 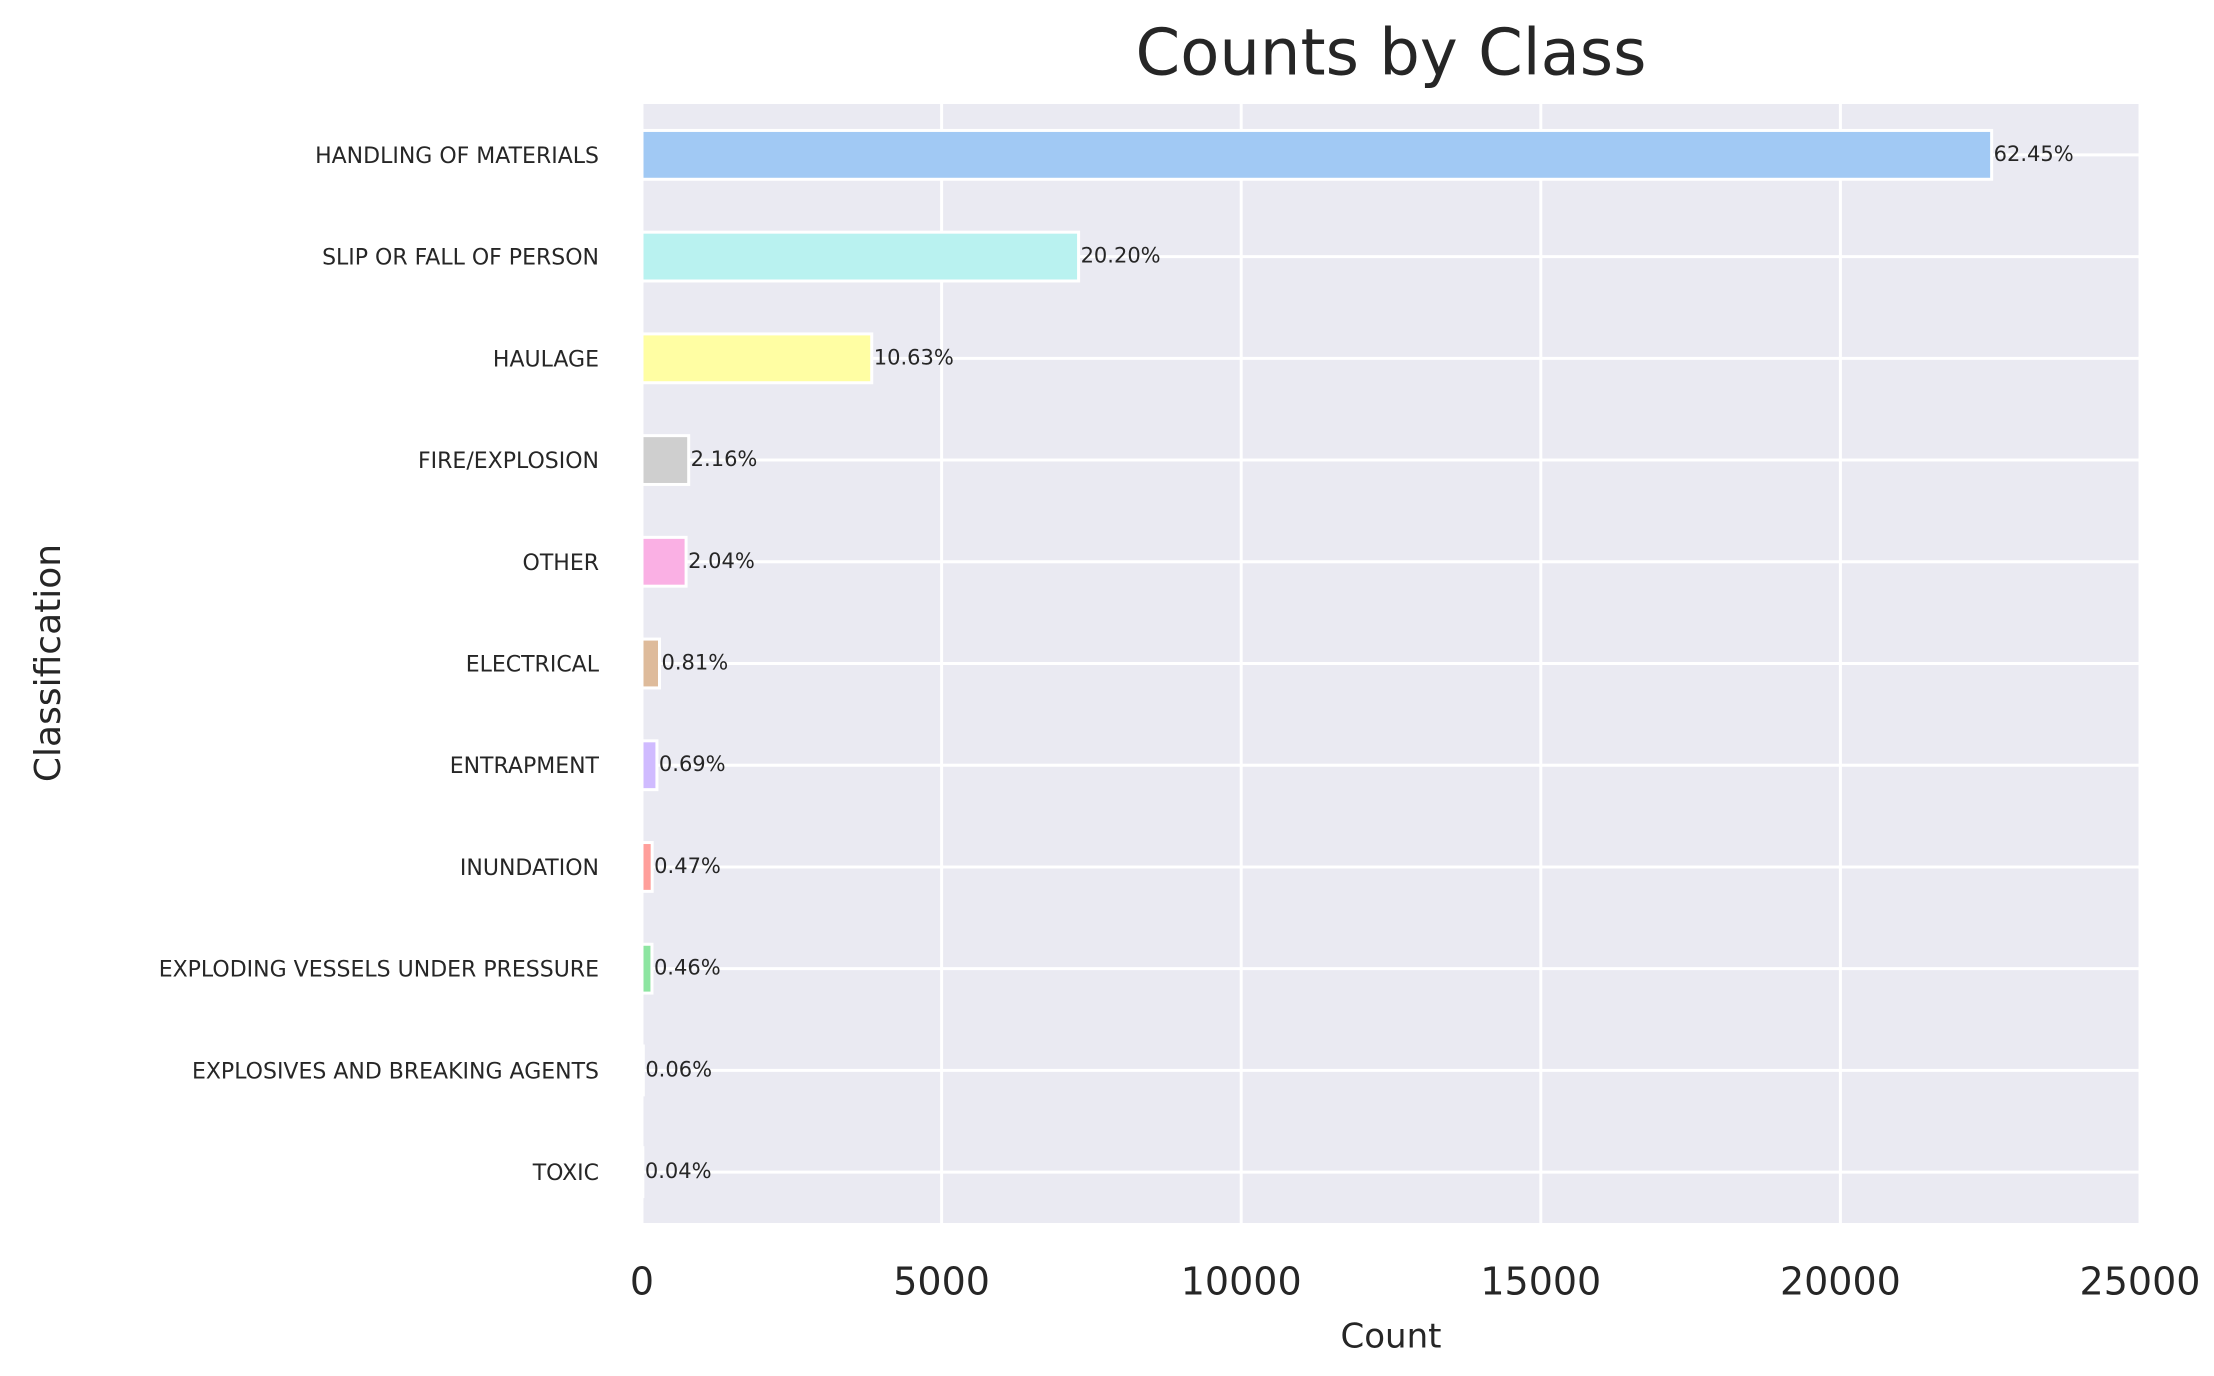 I want to click on value-label: 20.20%, so click(x=1121, y=256).